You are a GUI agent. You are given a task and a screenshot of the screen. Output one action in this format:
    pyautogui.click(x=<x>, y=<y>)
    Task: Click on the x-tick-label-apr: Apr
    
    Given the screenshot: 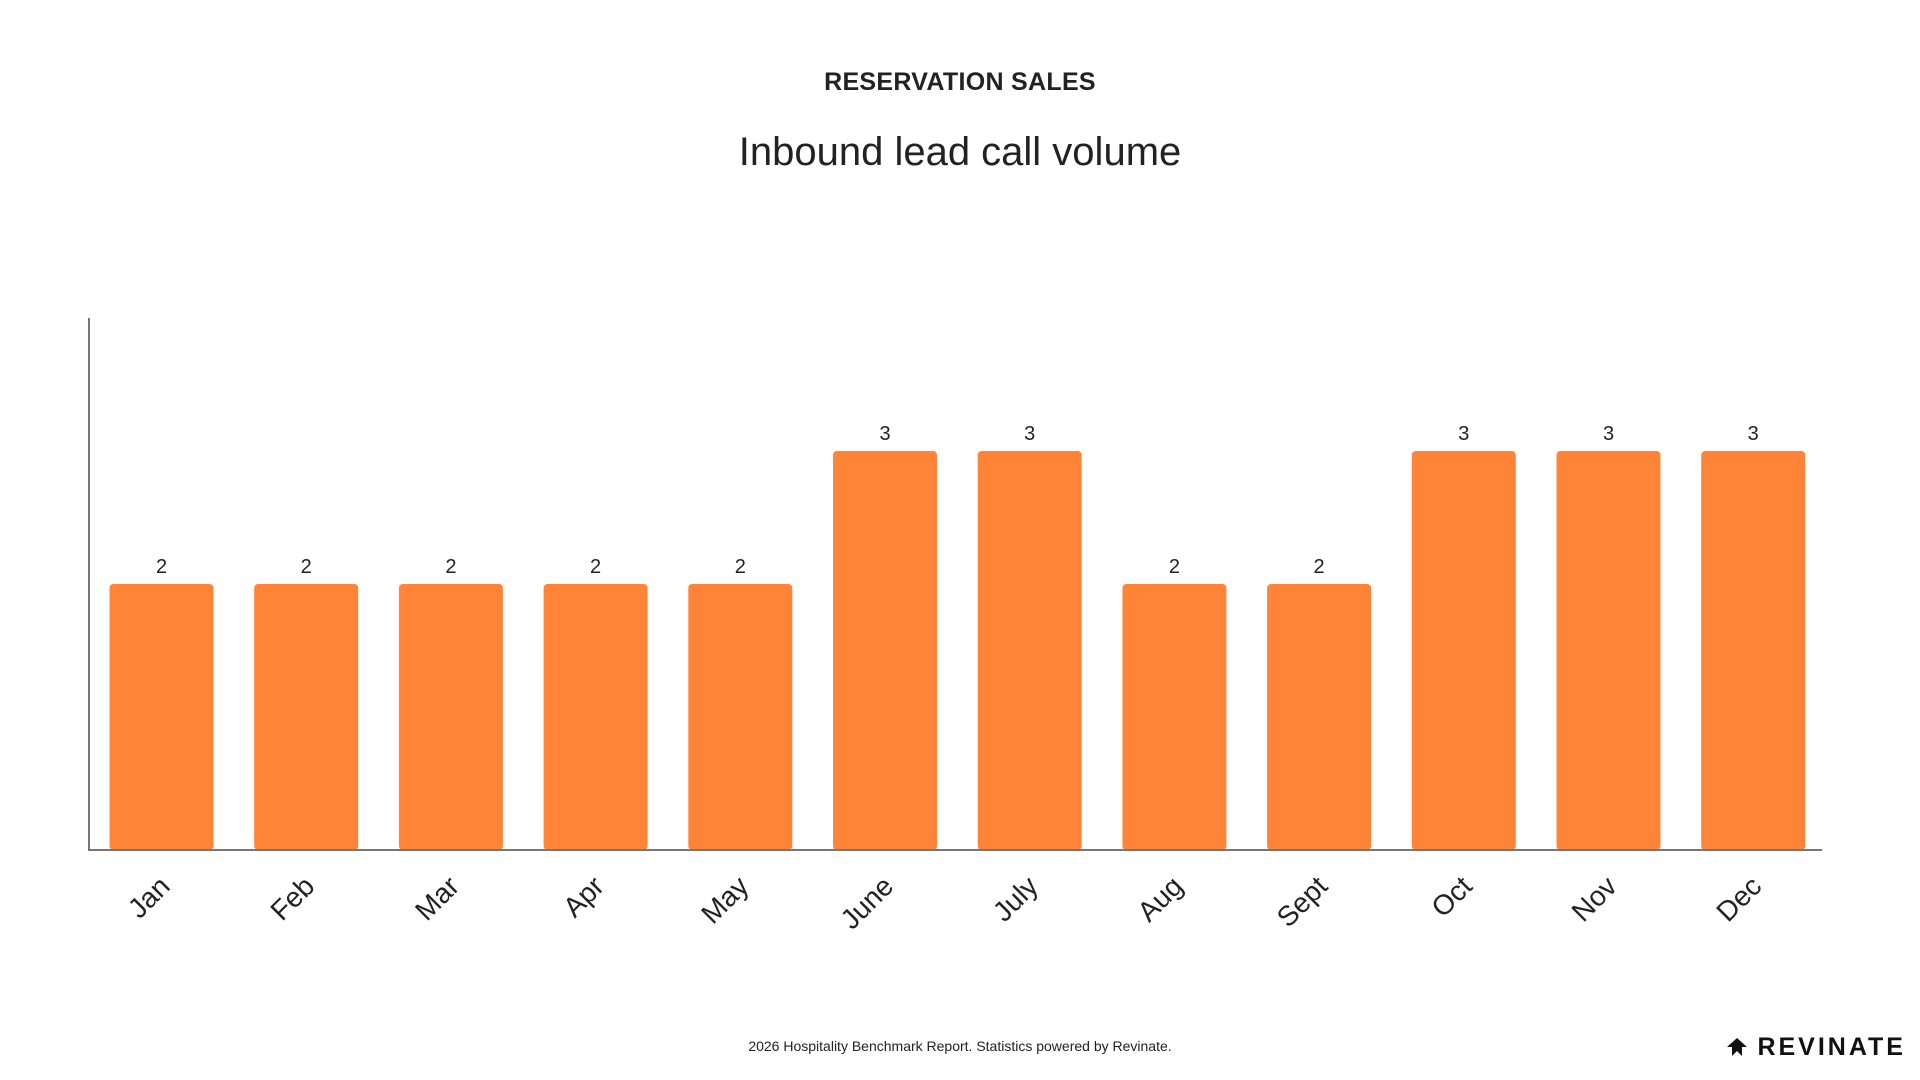 What is the action you would take?
    pyautogui.click(x=583, y=896)
    